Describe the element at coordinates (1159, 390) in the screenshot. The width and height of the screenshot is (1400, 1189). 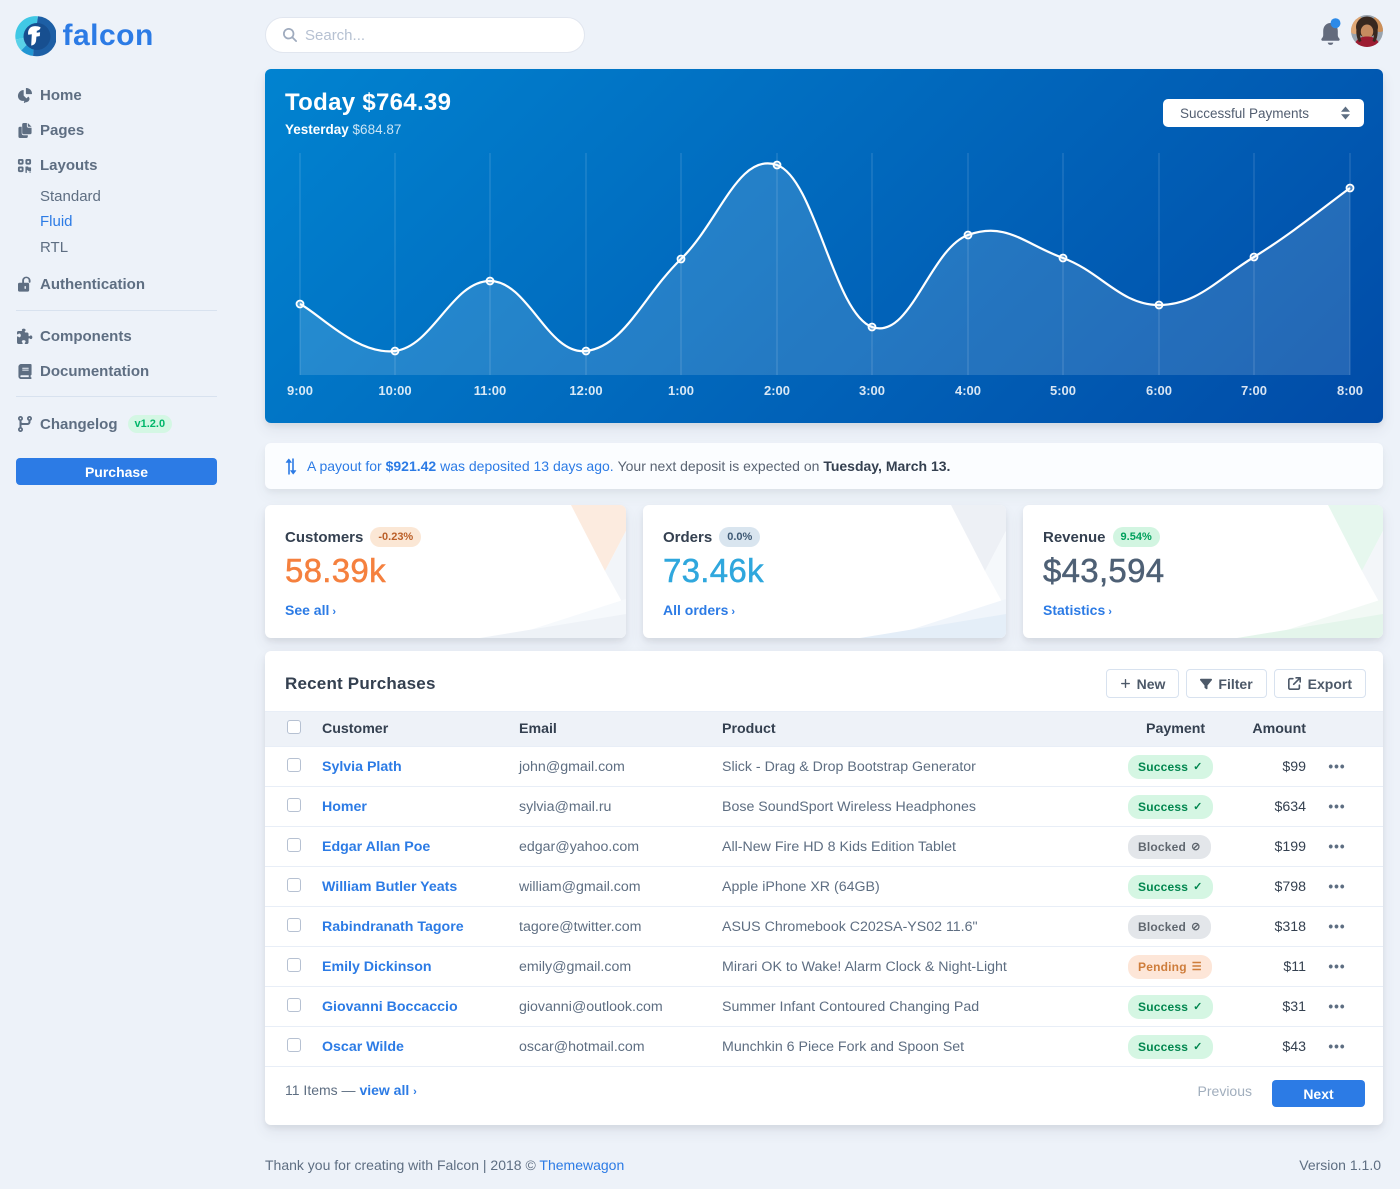
I see `svg-text: 6:00` at that location.